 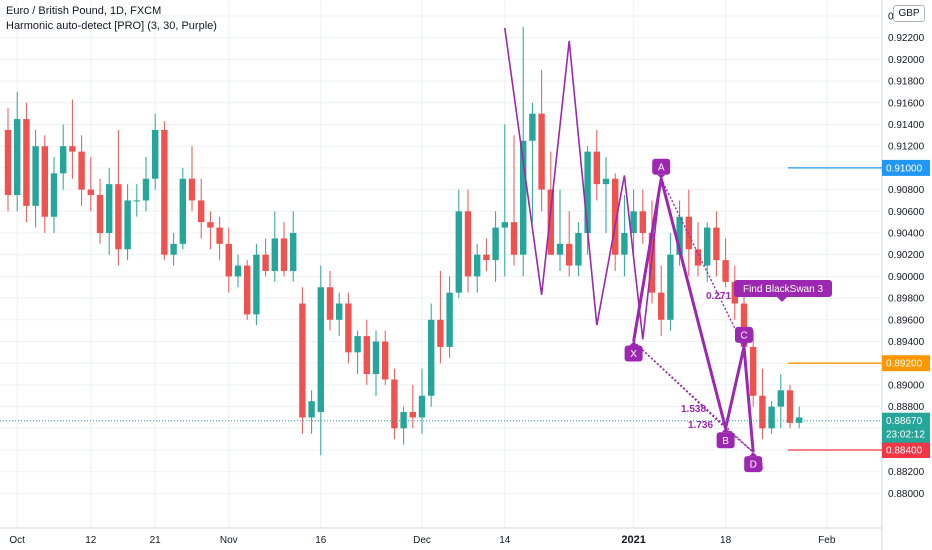 I want to click on price-tick-label: 0.88000, so click(x=906, y=494).